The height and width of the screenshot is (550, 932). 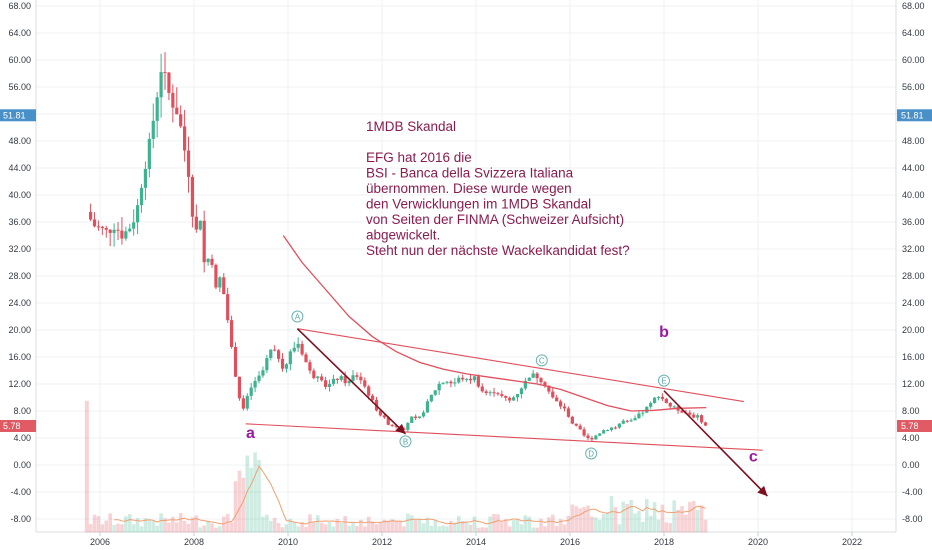 I want to click on wave-point-b: B, so click(x=405, y=441).